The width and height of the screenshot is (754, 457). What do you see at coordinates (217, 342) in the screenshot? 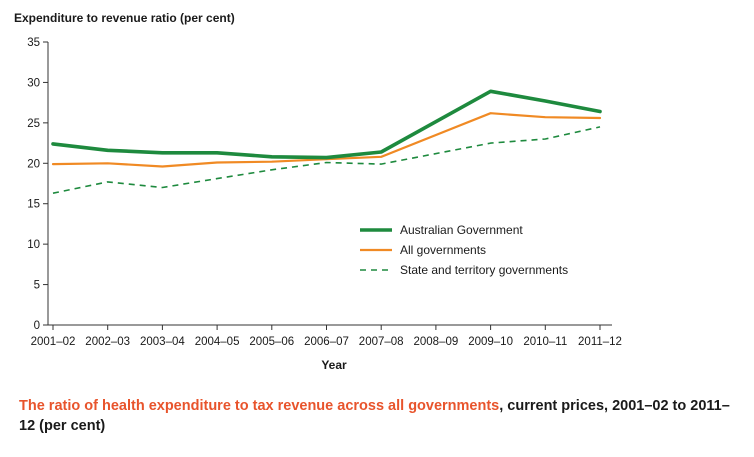
I see `x-tick-label: 2004–05` at bounding box center [217, 342].